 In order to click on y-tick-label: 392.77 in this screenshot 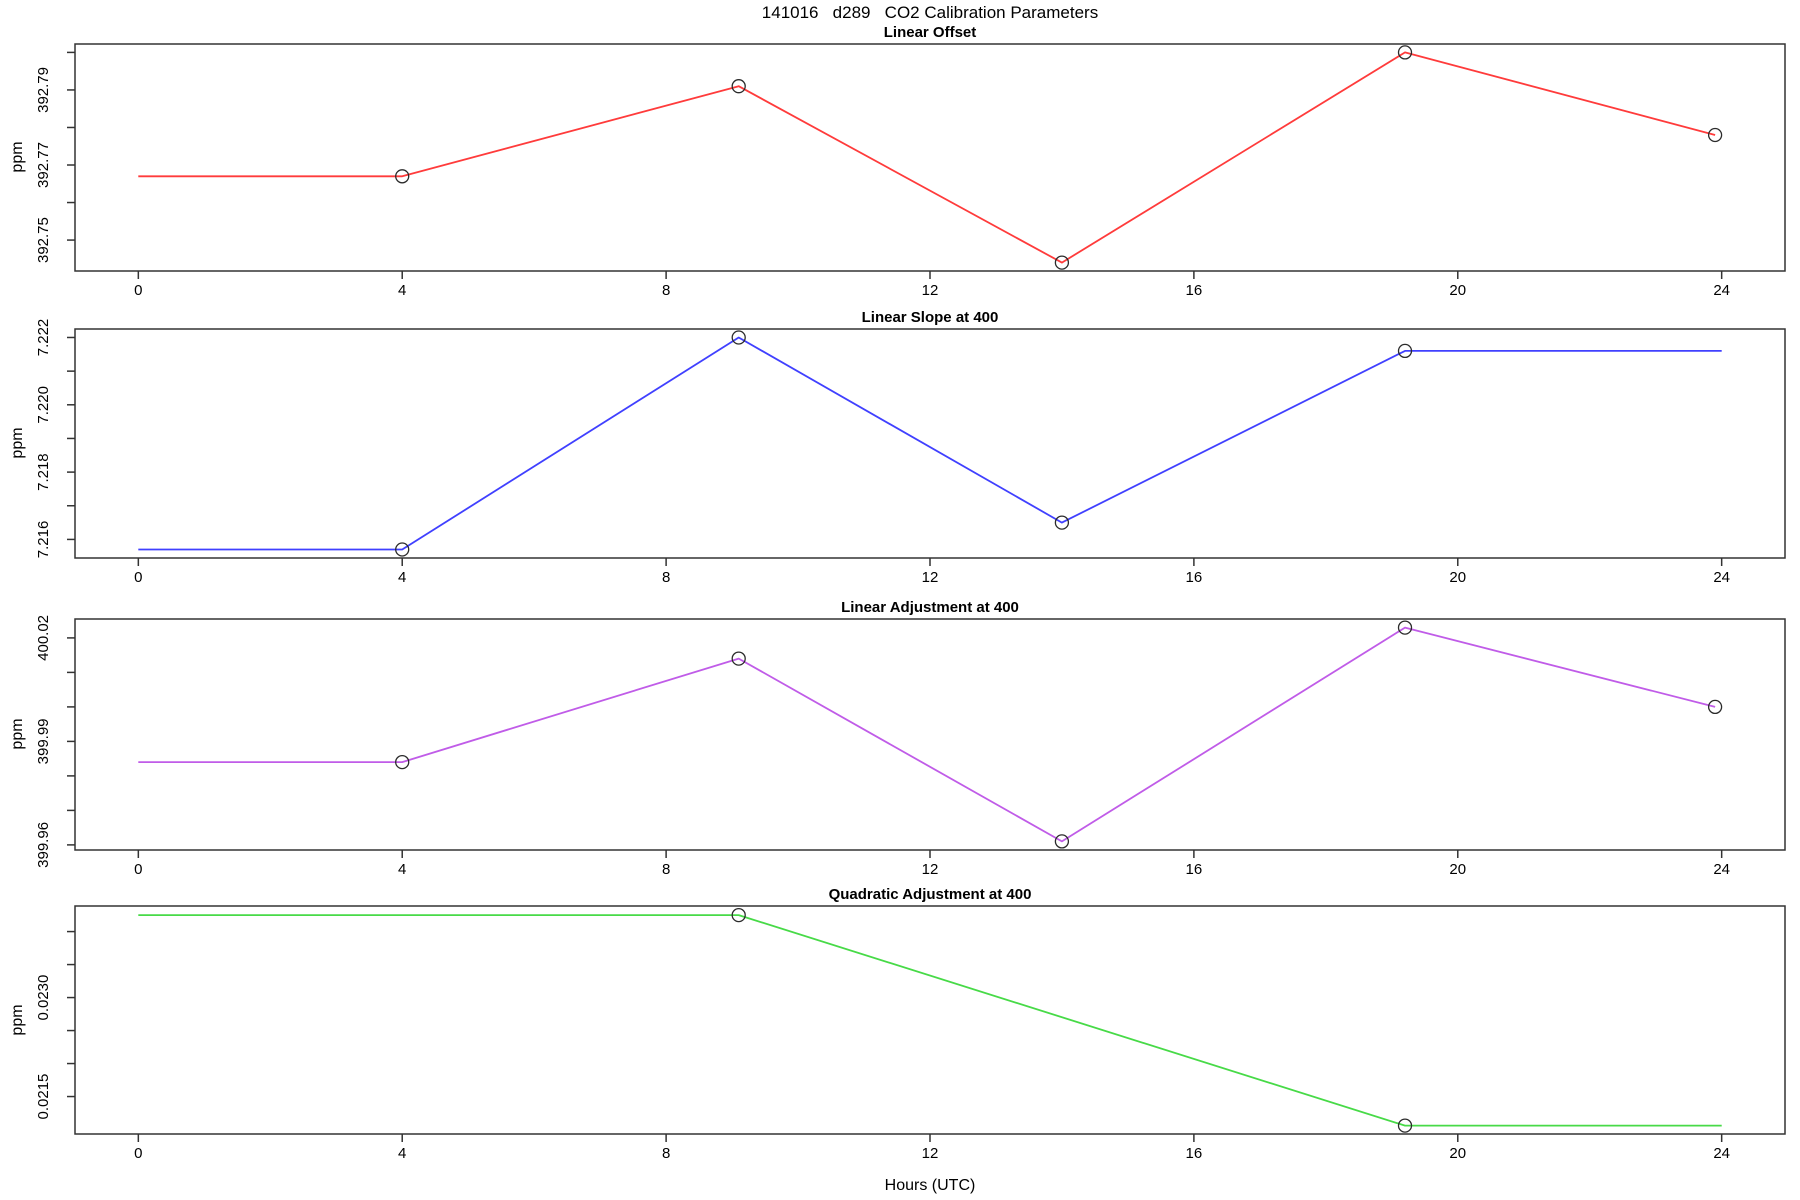, I will do `click(43, 165)`.